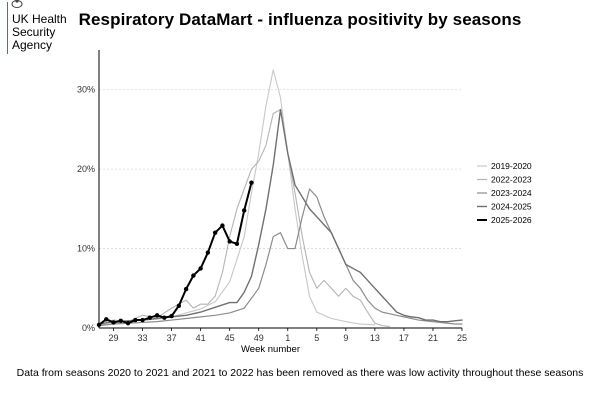 This screenshot has height=400, width=600. What do you see at coordinates (114, 338) in the screenshot?
I see `x-tick-label: 29` at bounding box center [114, 338].